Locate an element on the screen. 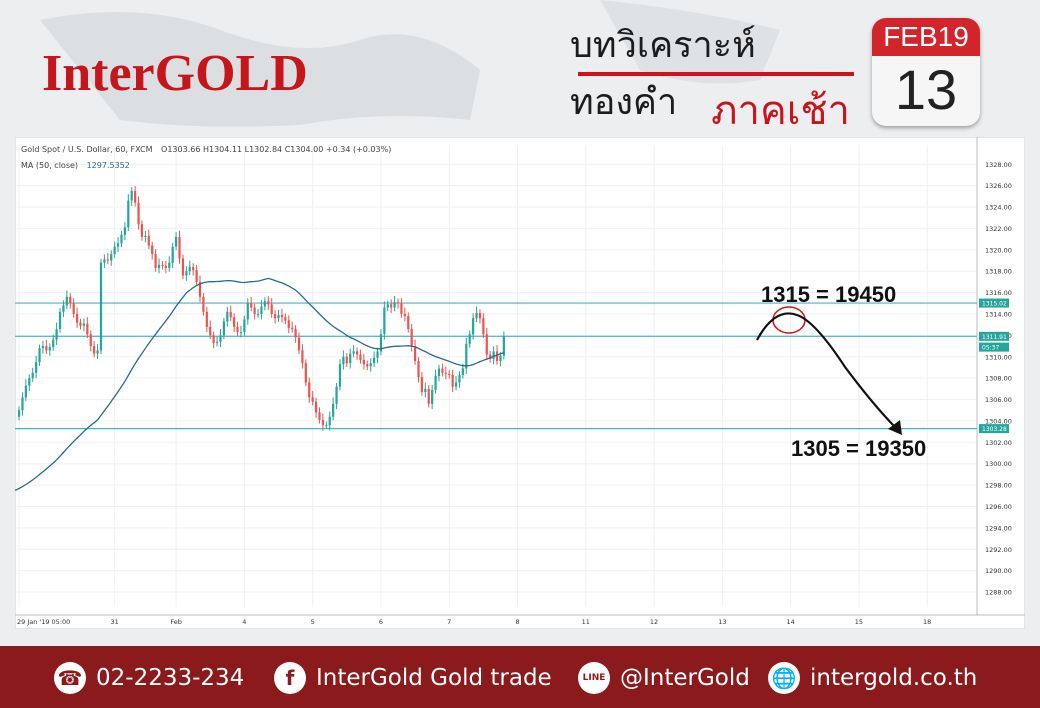  footer-facebook: f InterGold Gold trade is located at coordinates (413, 678).